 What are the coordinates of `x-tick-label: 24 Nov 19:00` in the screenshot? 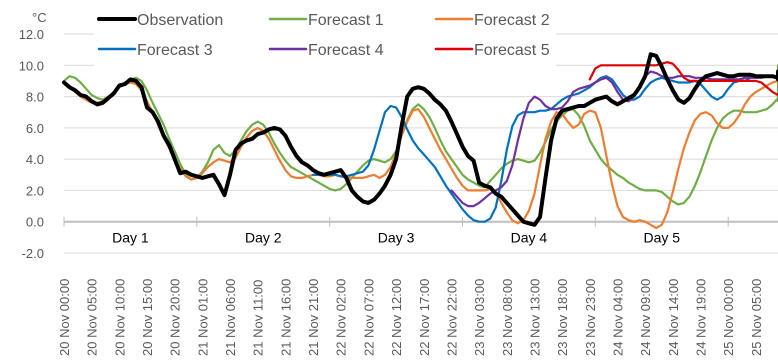 It's located at (701, 317).